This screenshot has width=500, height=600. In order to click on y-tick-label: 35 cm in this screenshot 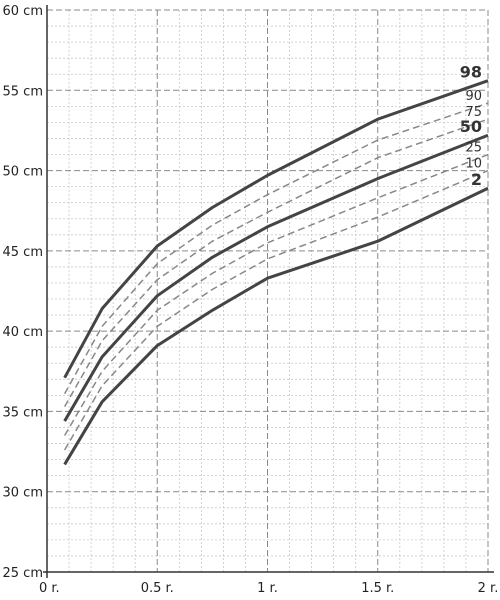, I will do `click(23, 412)`.